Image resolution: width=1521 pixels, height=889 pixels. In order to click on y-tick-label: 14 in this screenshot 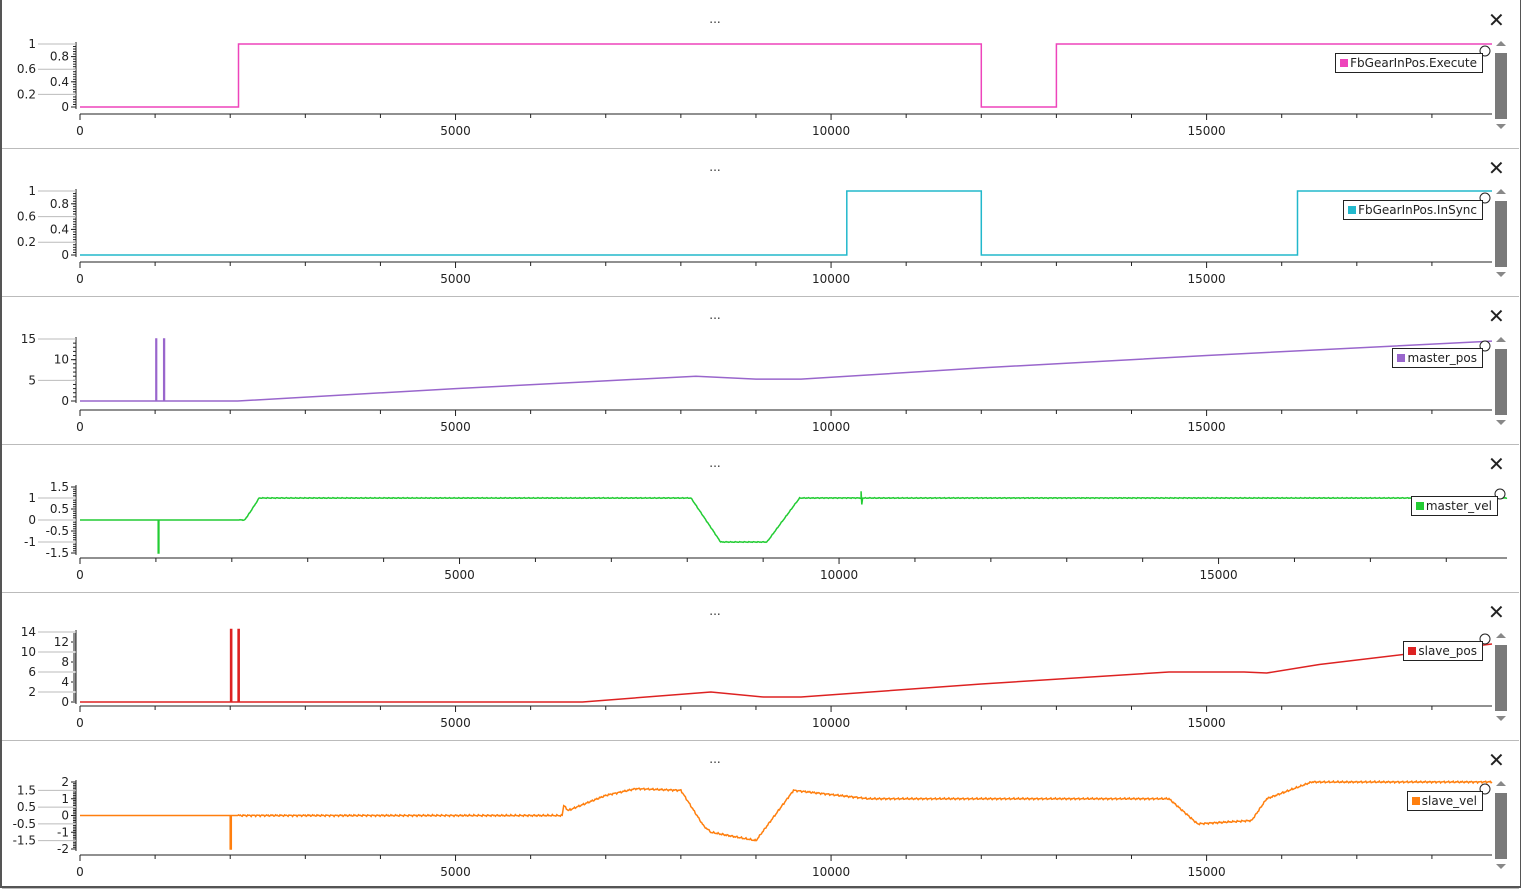, I will do `click(28, 632)`.